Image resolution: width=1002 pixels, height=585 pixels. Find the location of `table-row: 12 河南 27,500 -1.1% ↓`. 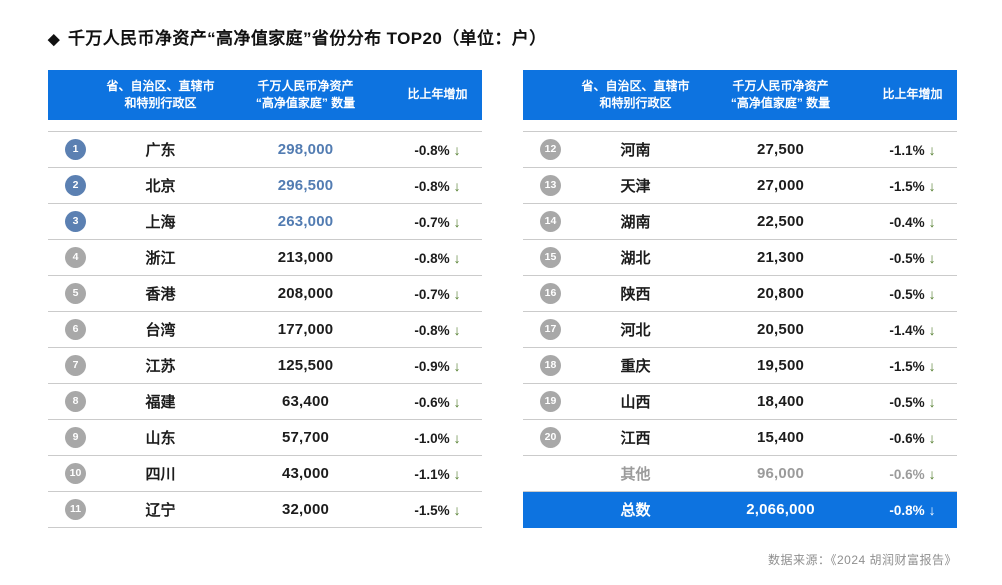

table-row: 12 河南 27,500 -1.1% ↓ is located at coordinates (740, 150).